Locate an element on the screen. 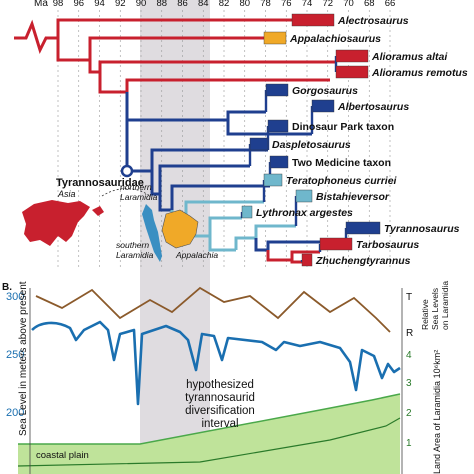 This screenshot has height=474, width=474. timescale-tick-label: 80 is located at coordinates (244, 4).